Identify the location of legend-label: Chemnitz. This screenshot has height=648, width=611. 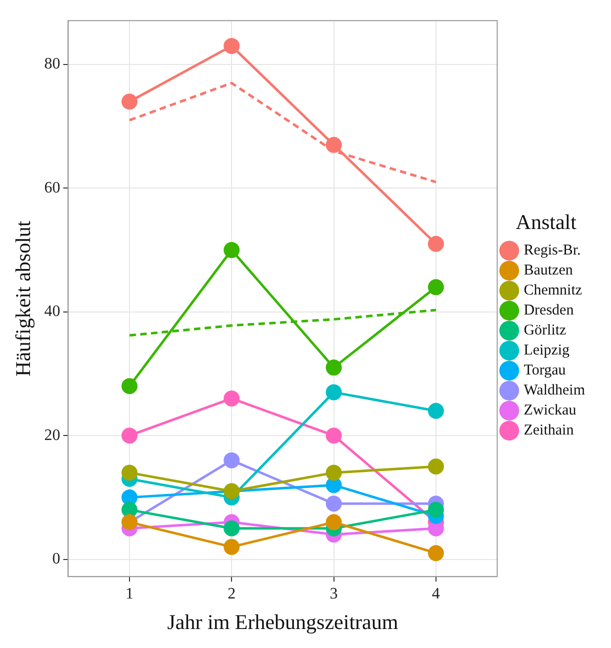
(553, 290).